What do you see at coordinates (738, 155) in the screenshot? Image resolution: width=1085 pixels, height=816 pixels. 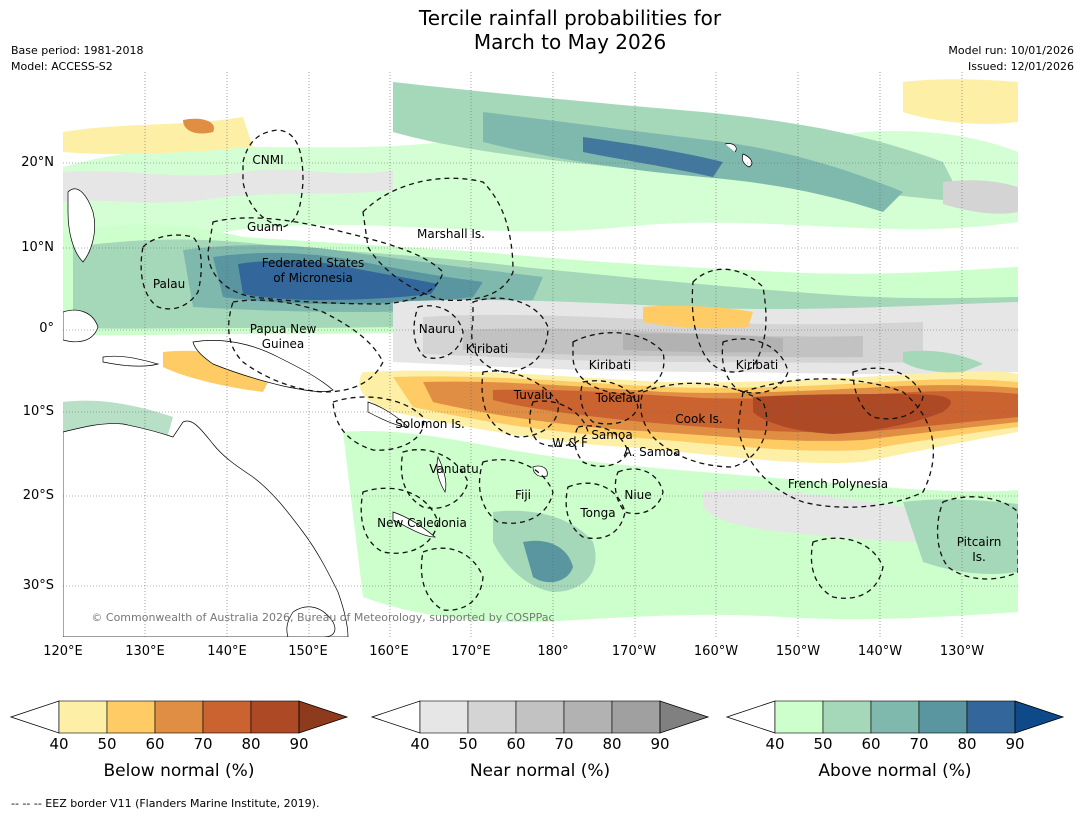 I see `hawaii-islands` at bounding box center [738, 155].